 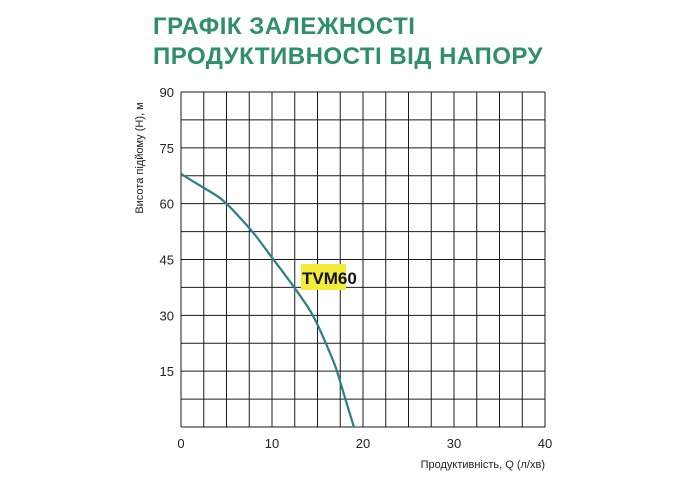 I want to click on chart-title-line-2: ПРОДУКТИВНОСТІ ВІД НАПОРУ, so click(x=348, y=56).